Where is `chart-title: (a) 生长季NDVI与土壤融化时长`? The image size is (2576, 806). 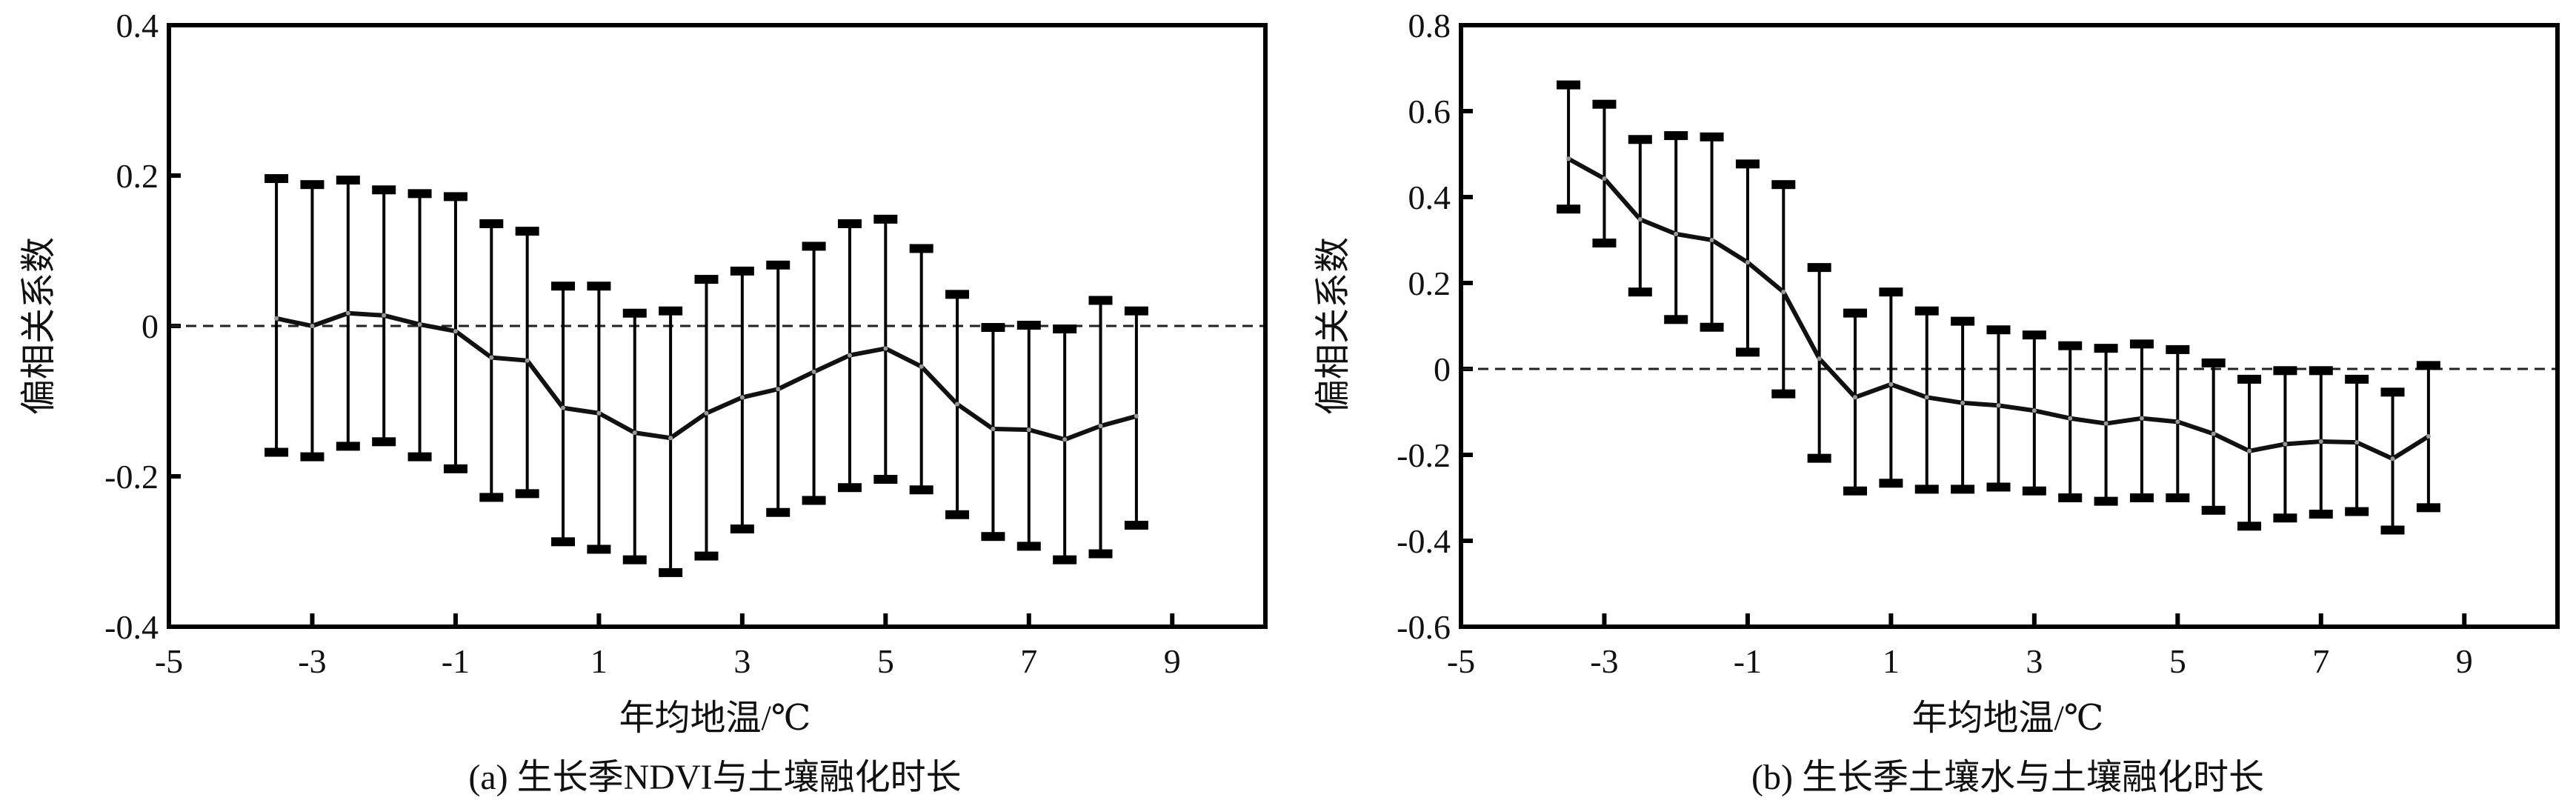
chart-title: (a) 生长季NDVI与土壤融化时长 is located at coordinates (714, 778).